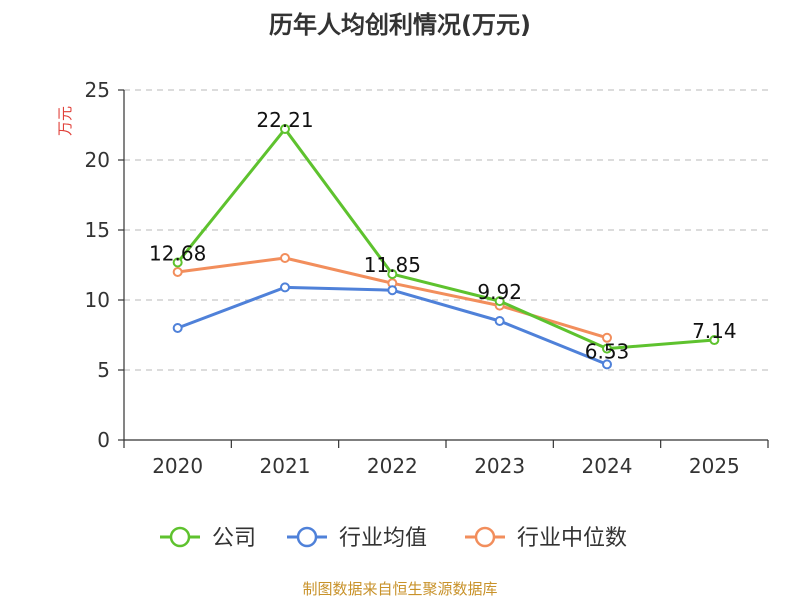 The width and height of the screenshot is (800, 600). What do you see at coordinates (400, 25) in the screenshot?
I see `chart-title: 历年人均创利情况(万元)` at bounding box center [400, 25].